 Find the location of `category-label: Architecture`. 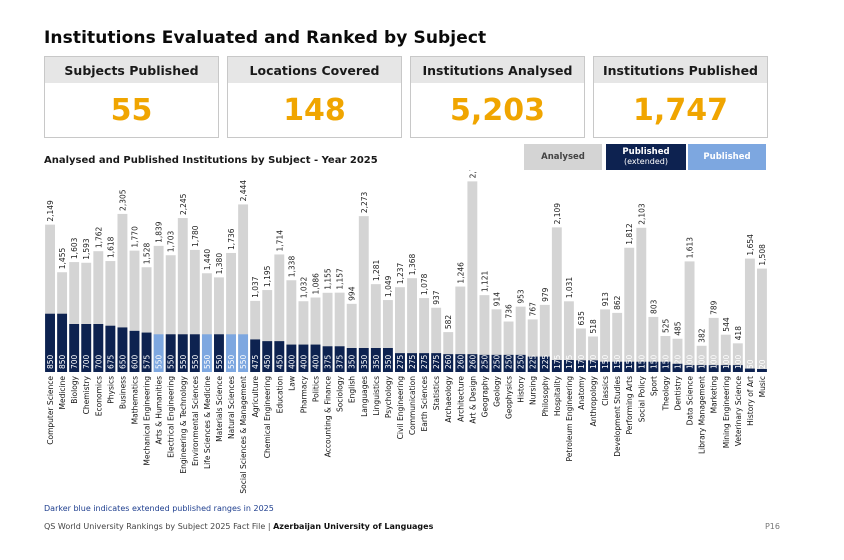

category-label: Architecture is located at coordinates (460, 399).